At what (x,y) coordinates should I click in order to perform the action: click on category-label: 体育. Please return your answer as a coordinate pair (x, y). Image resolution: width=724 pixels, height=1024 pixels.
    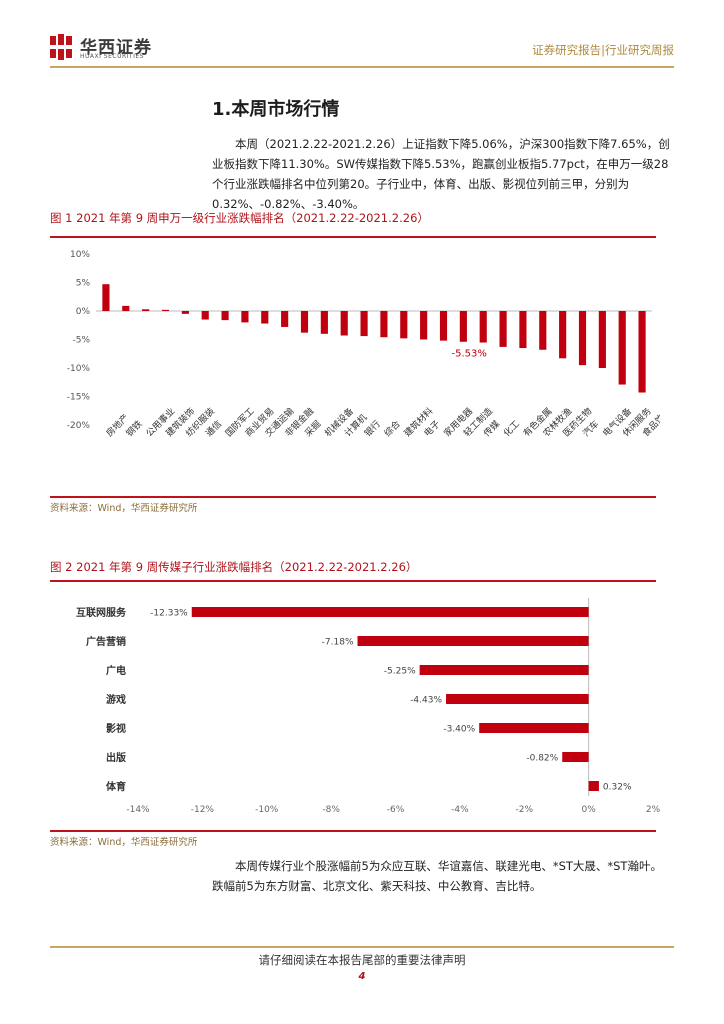
    Looking at the image, I should click on (116, 786).